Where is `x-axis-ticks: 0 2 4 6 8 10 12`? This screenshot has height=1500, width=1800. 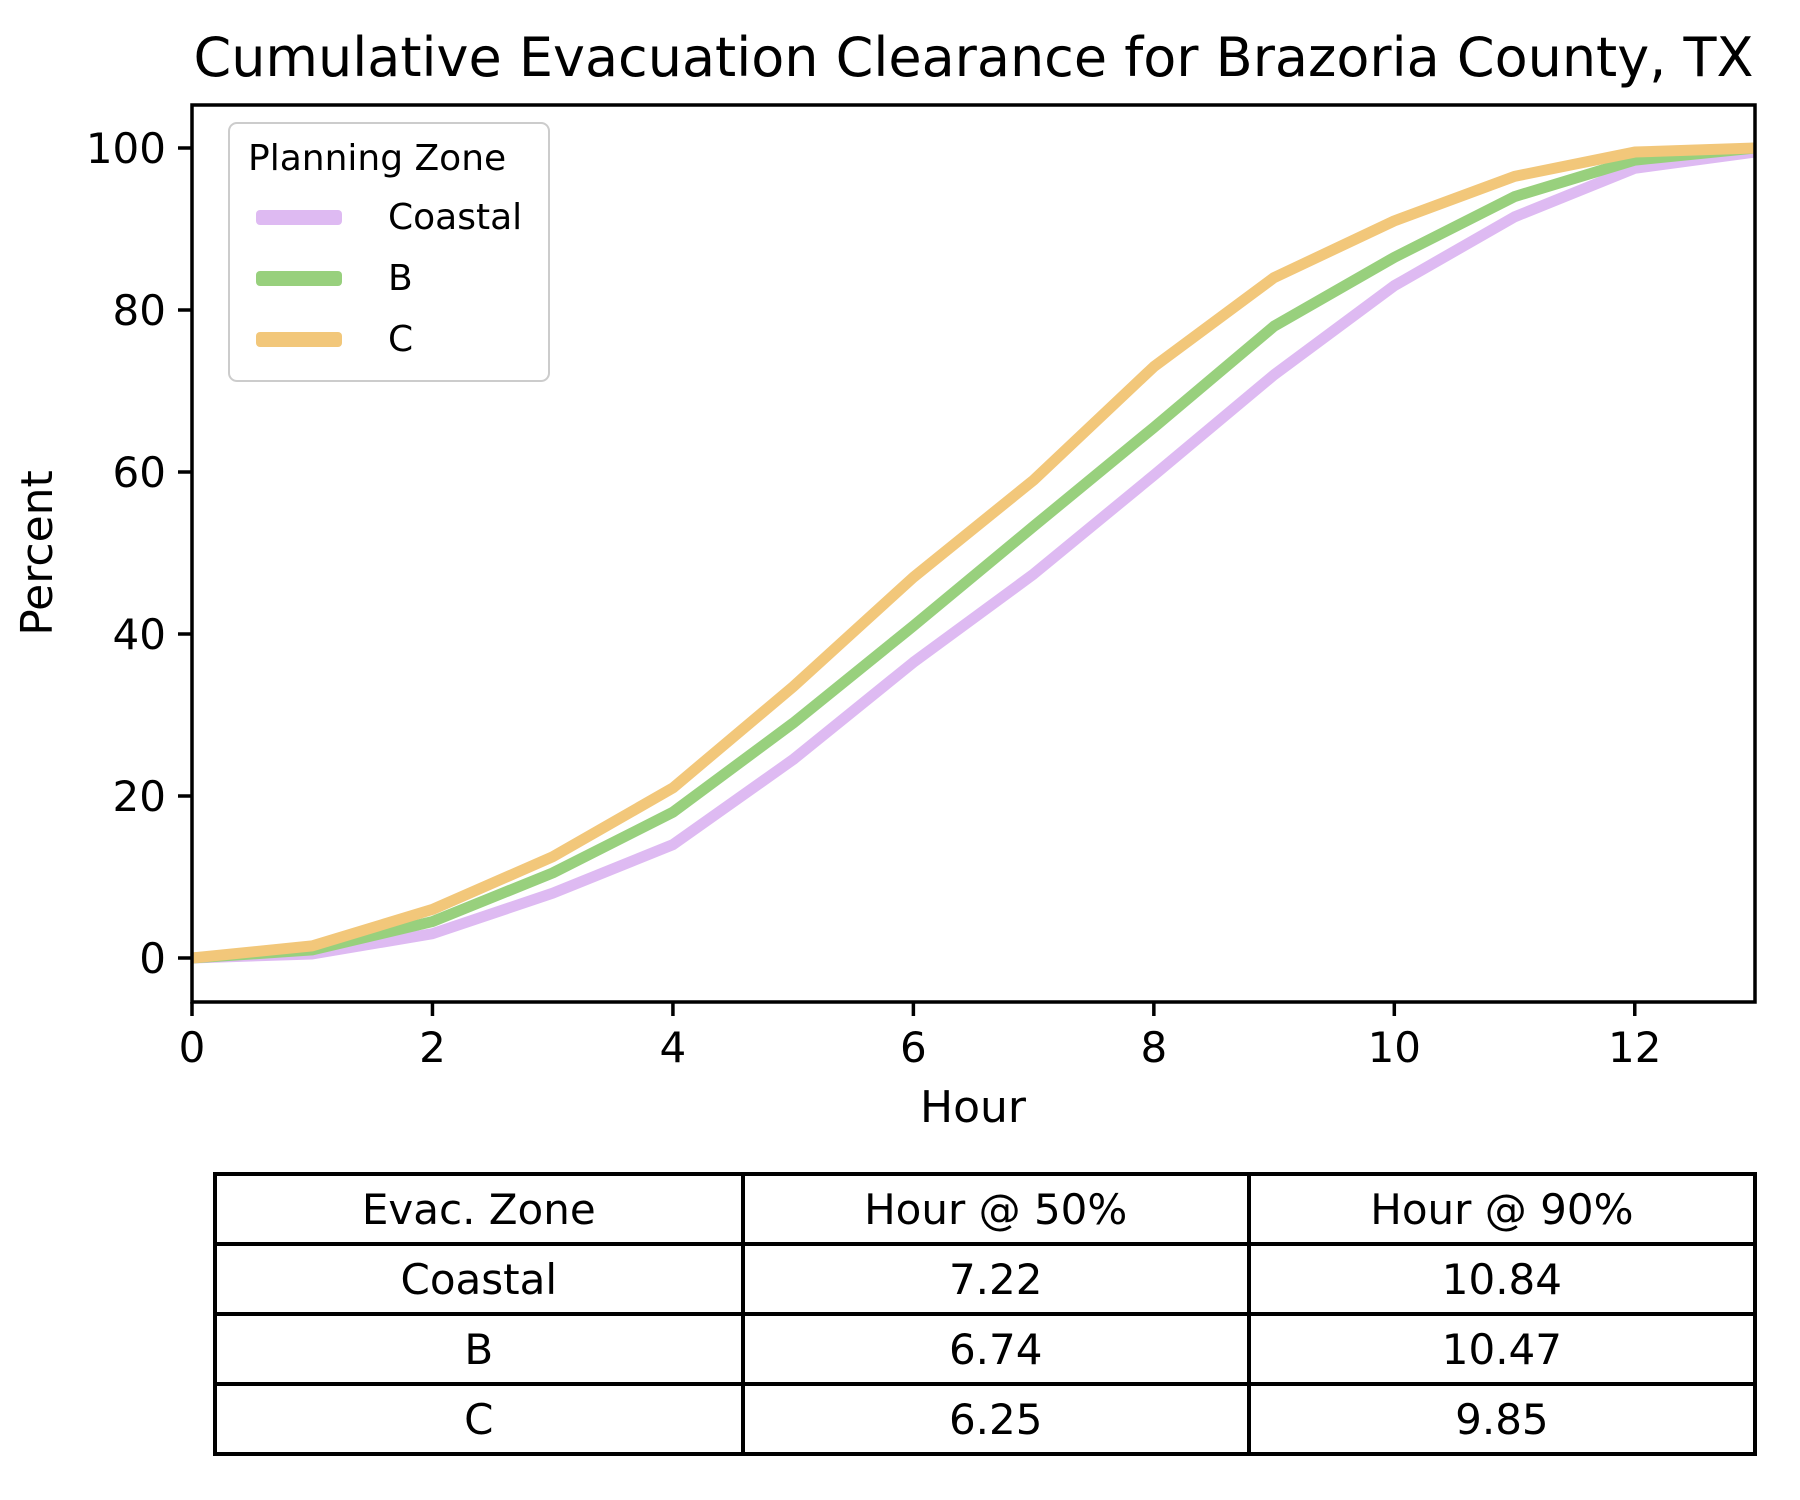 x-axis-ticks: 0 2 4 6 8 10 12 is located at coordinates (920, 1037).